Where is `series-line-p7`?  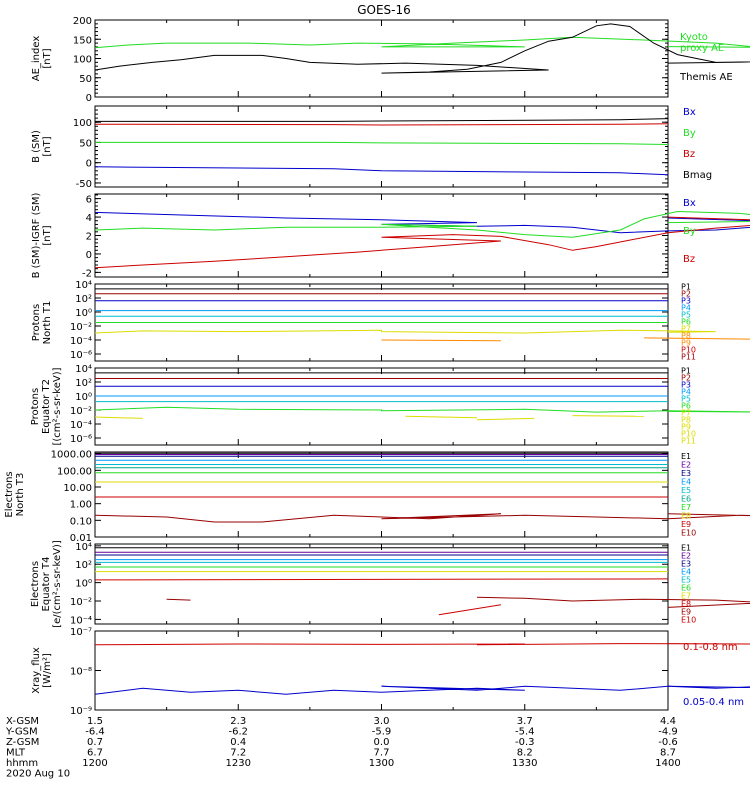 series-line-p7 is located at coordinates (118, 417).